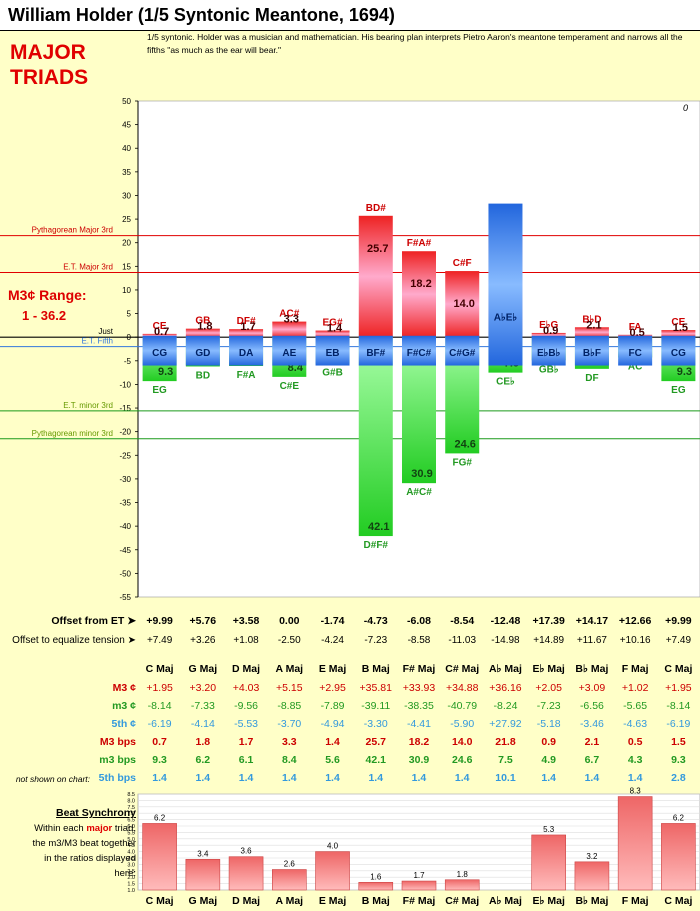  Describe the element at coordinates (72, 230) in the screenshot. I see `reference-line-label: Pythagorean Major 3rd` at that location.